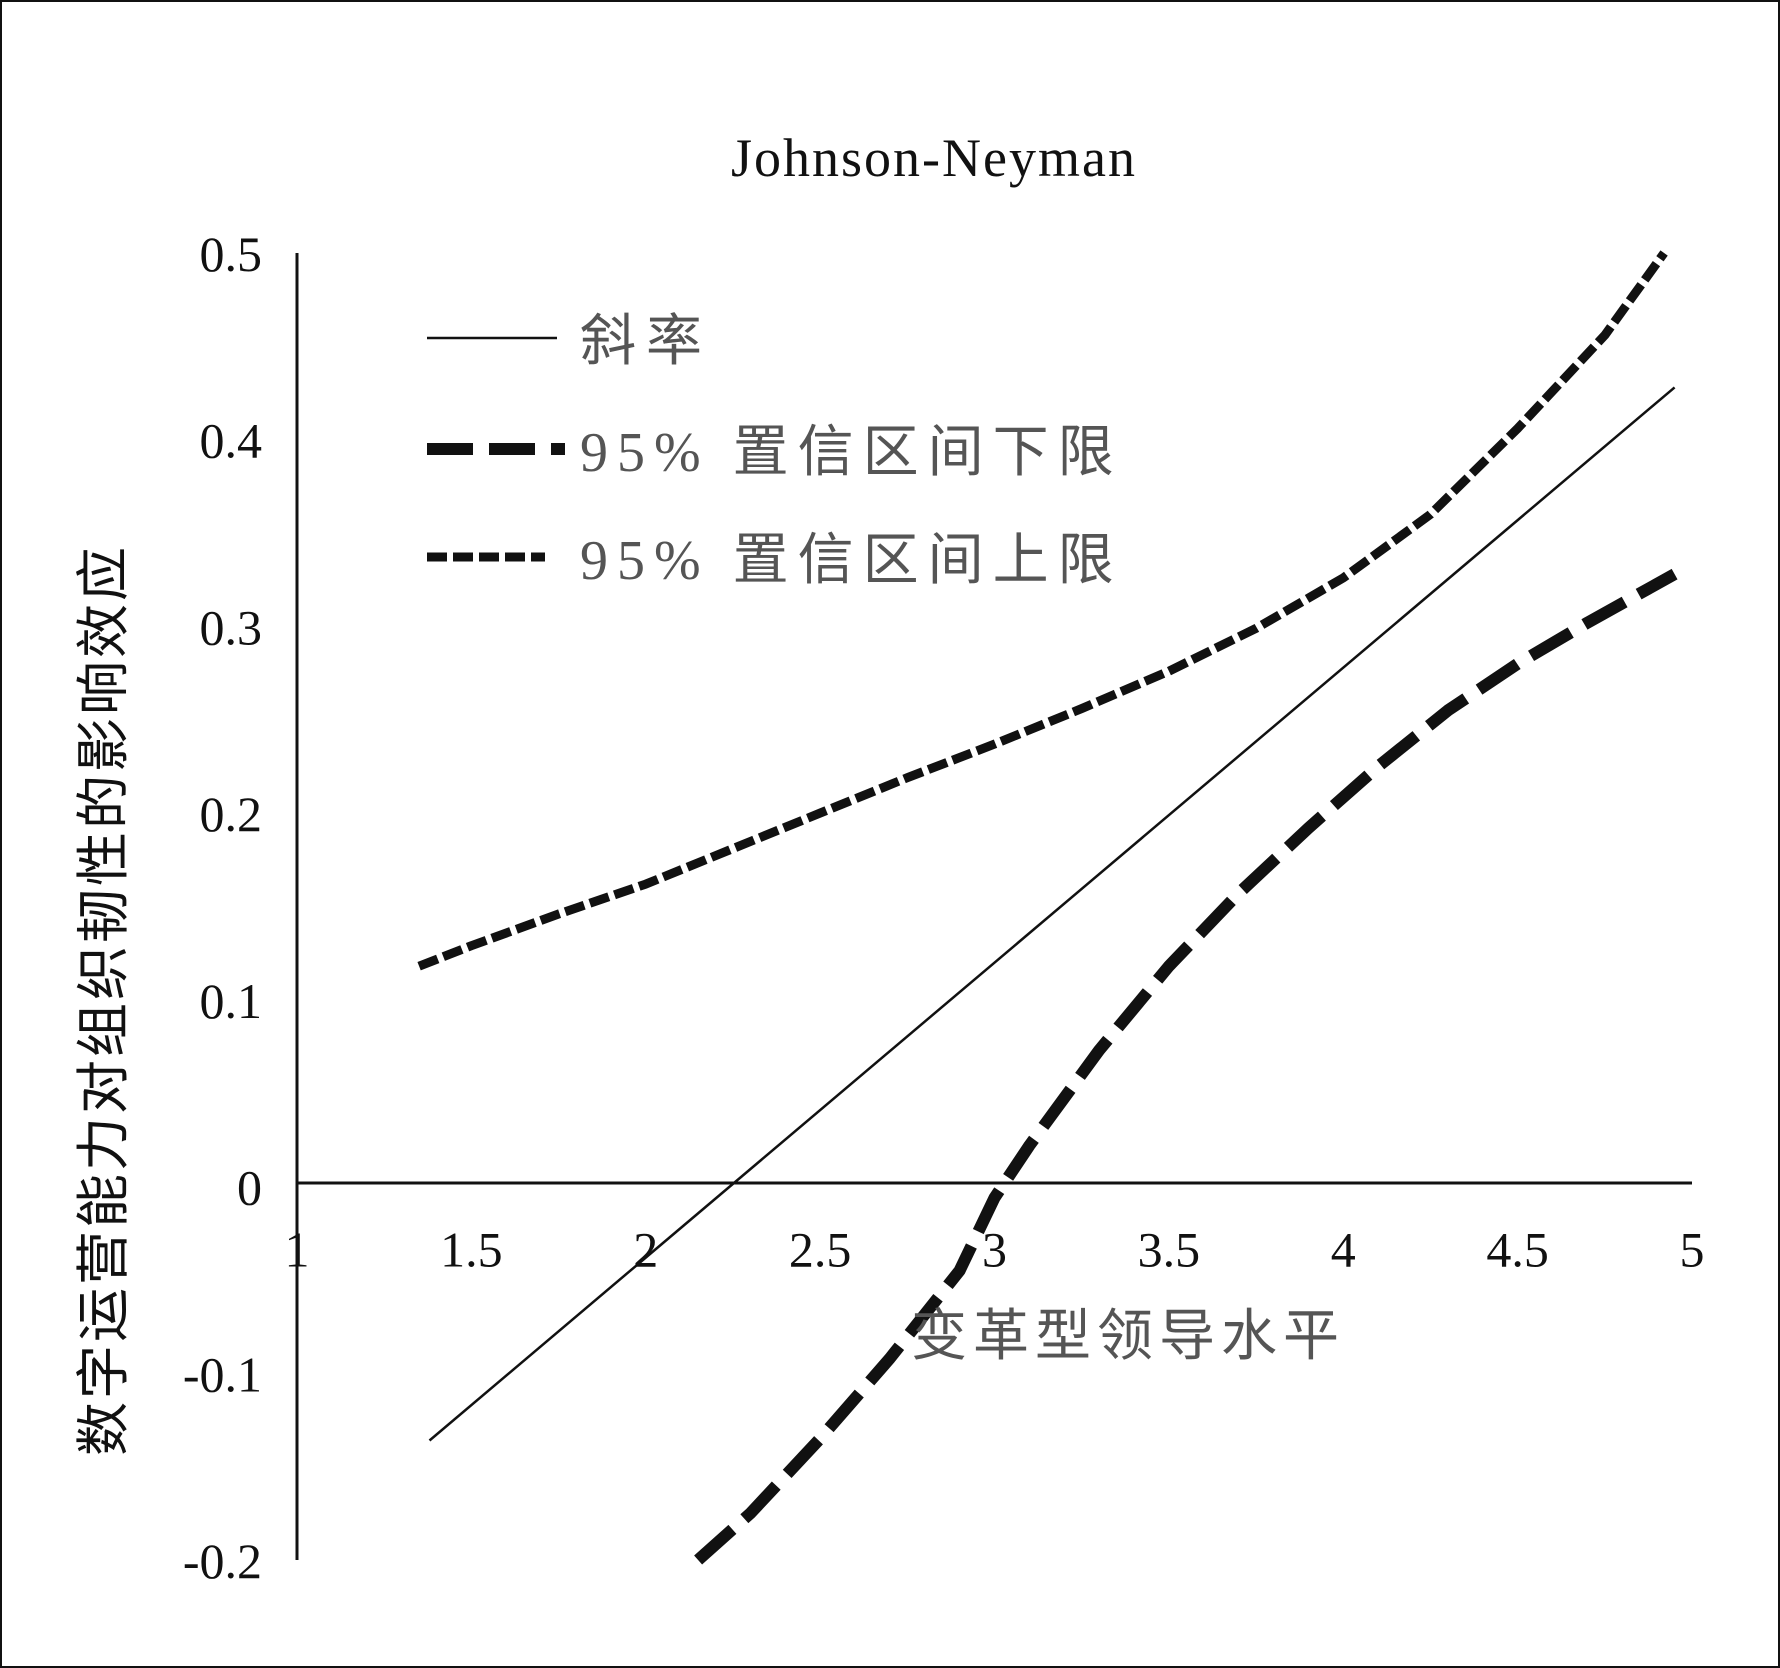 The height and width of the screenshot is (1668, 1780). Describe the element at coordinates (249, 1188) in the screenshot. I see `y-tick-label: 0` at that location.